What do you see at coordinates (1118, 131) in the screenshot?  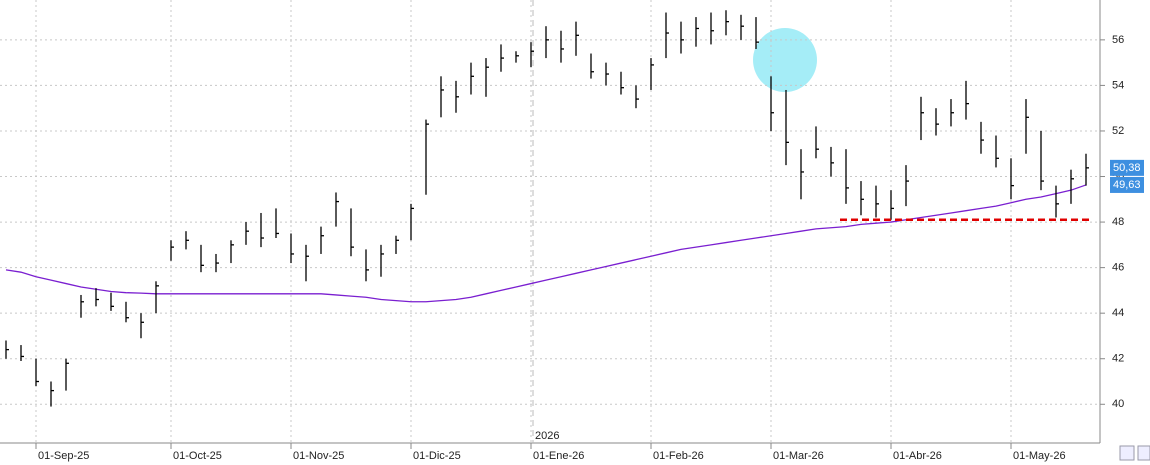 I see `y-tick-label: 52` at bounding box center [1118, 131].